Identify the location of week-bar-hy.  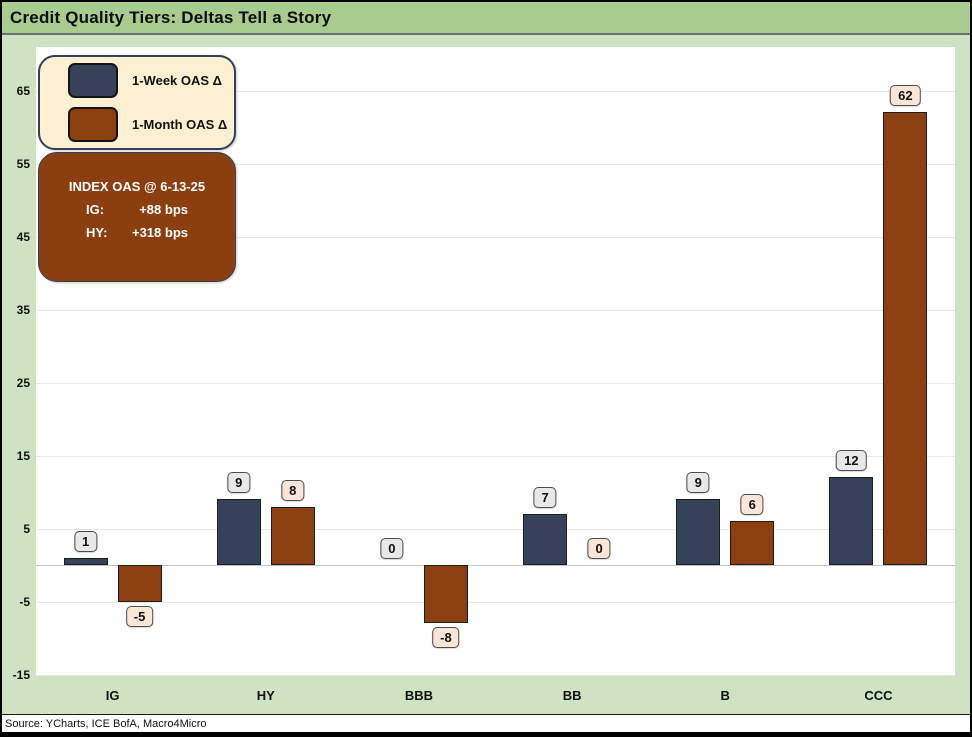
(238, 532).